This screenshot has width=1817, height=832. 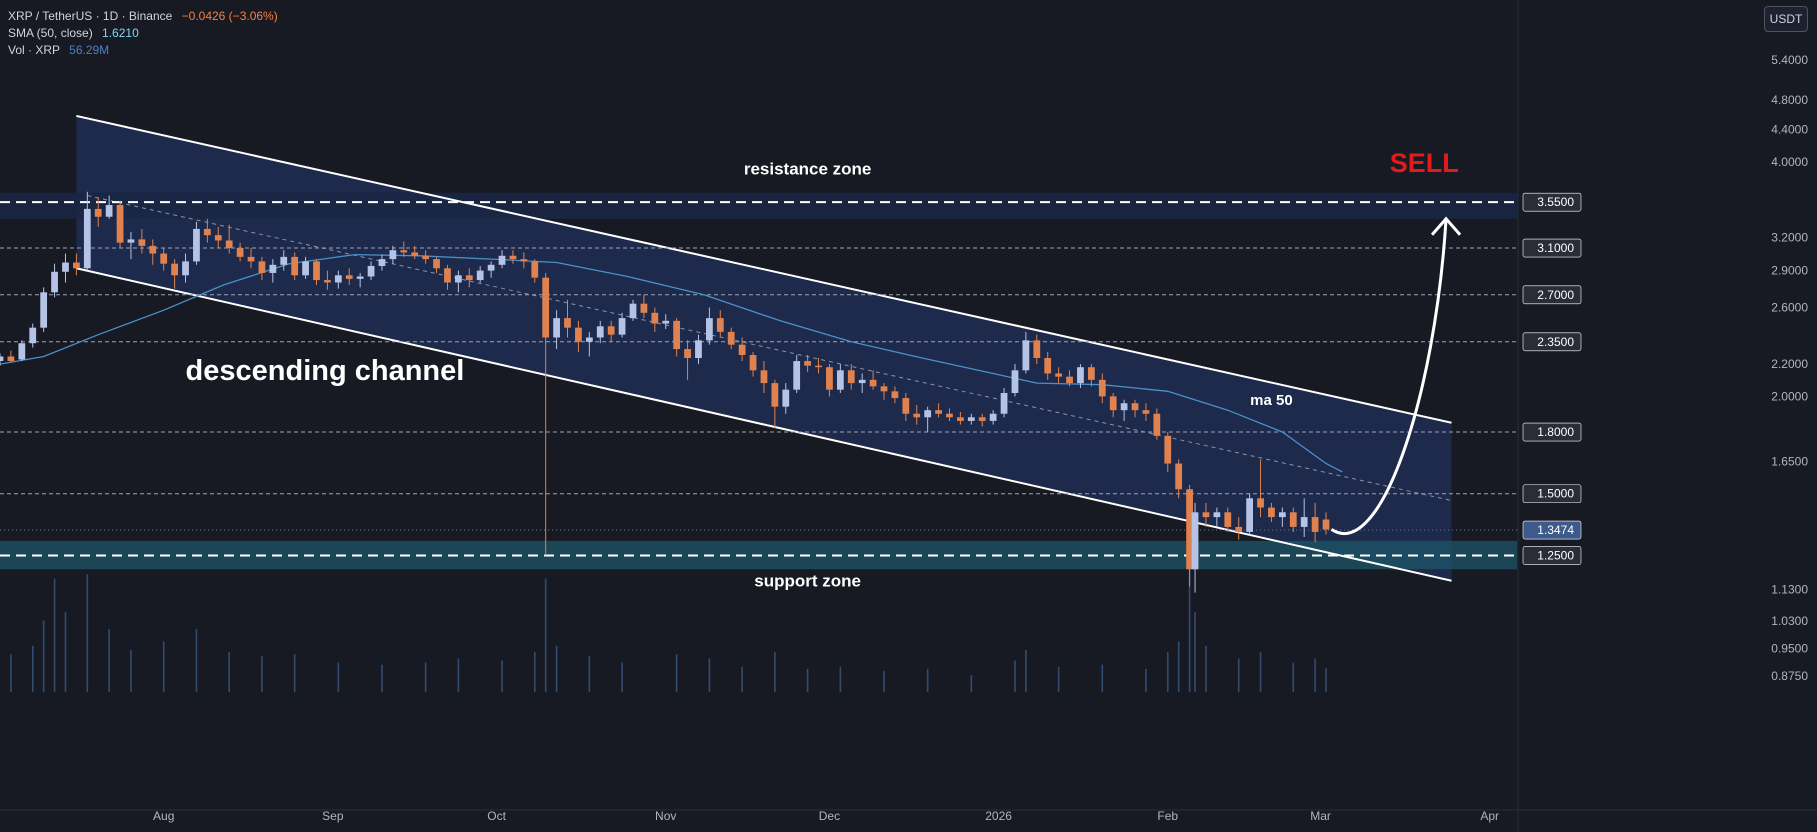 What do you see at coordinates (1789, 162) in the screenshot?
I see `price-tick-label: 4.0000` at bounding box center [1789, 162].